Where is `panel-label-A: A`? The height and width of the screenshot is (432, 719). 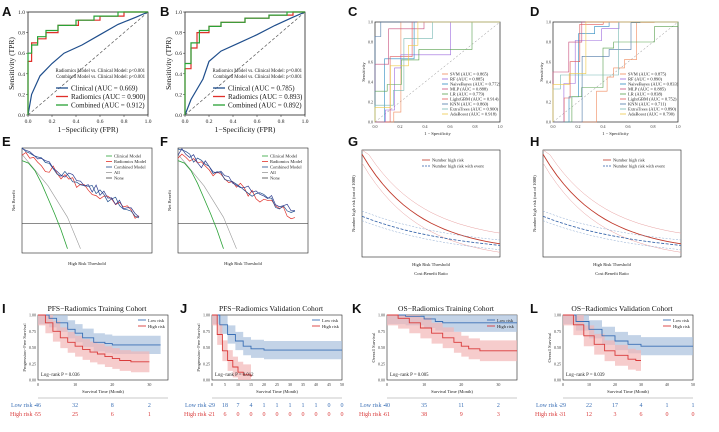
panel-label-A: A is located at coordinates (7, 11).